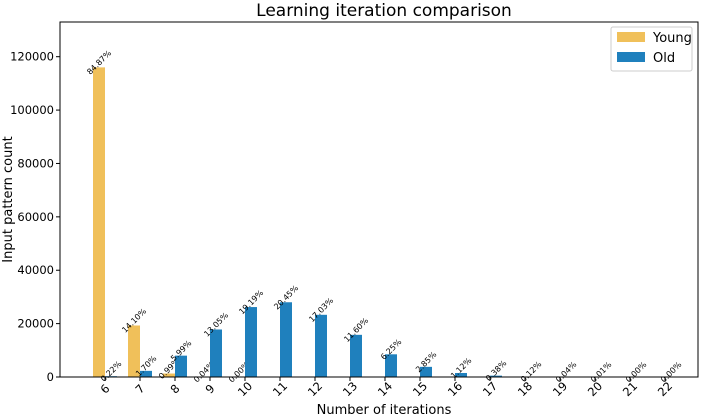 The image size is (708, 417). I want to click on x-tick-label: 11, so click(280, 389).